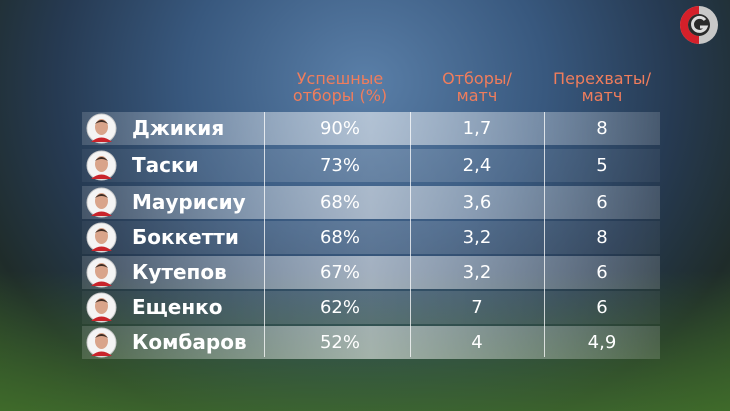  I want to click on player-name: Ещенко, so click(177, 307).